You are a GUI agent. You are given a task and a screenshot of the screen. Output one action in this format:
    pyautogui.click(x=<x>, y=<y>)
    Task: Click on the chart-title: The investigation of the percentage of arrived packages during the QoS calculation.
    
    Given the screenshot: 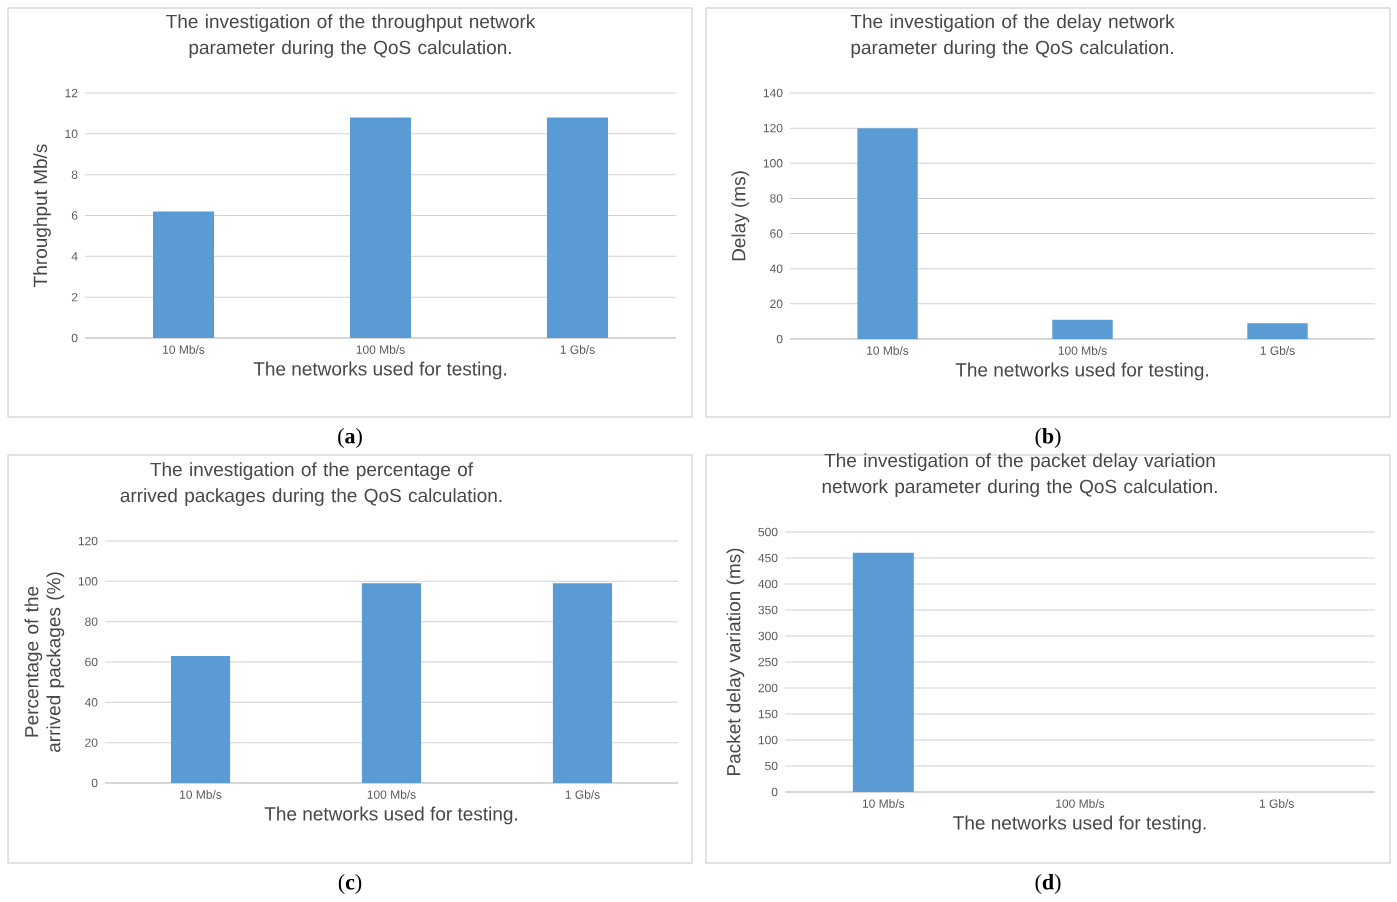 What is the action you would take?
    pyautogui.click(x=311, y=484)
    